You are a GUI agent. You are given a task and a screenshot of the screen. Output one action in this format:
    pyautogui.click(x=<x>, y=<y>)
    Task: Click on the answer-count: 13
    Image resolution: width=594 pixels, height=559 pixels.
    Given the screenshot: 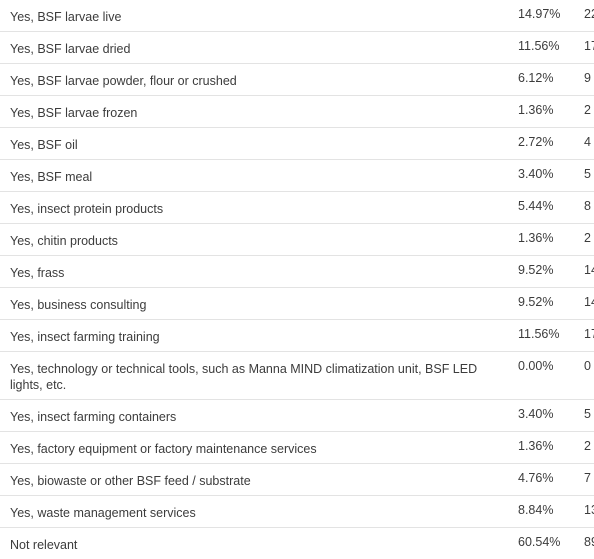 What is the action you would take?
    pyautogui.click(x=589, y=512)
    